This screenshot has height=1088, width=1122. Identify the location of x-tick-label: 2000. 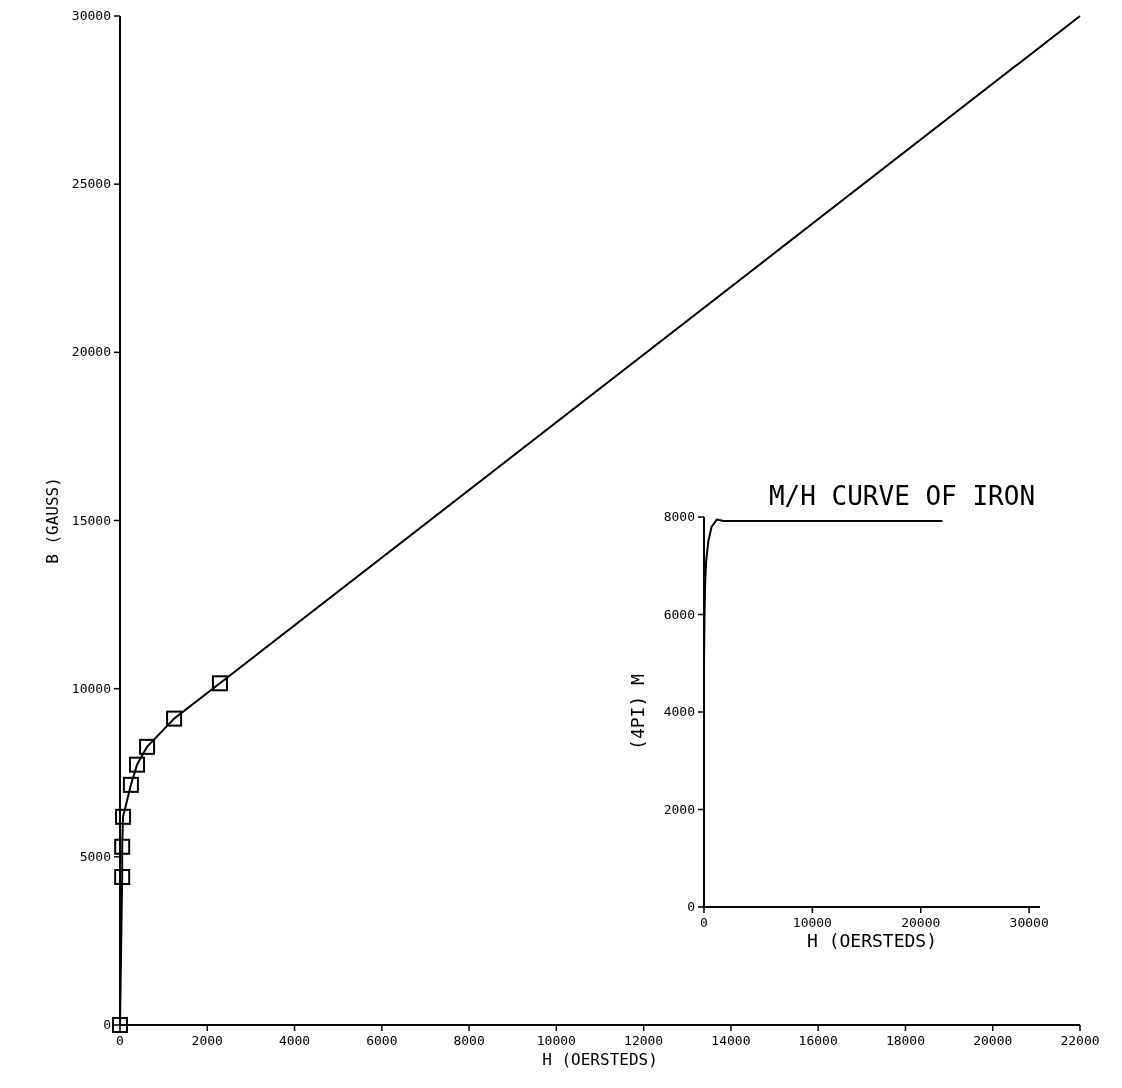
(207, 1040).